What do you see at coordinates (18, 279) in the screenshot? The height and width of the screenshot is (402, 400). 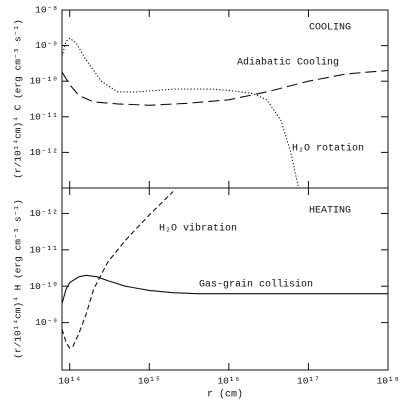 I see `y-axis-label: (r/10¹⁴cm)⁴ H (erg cm⁻³ s⁻¹)` at bounding box center [18, 279].